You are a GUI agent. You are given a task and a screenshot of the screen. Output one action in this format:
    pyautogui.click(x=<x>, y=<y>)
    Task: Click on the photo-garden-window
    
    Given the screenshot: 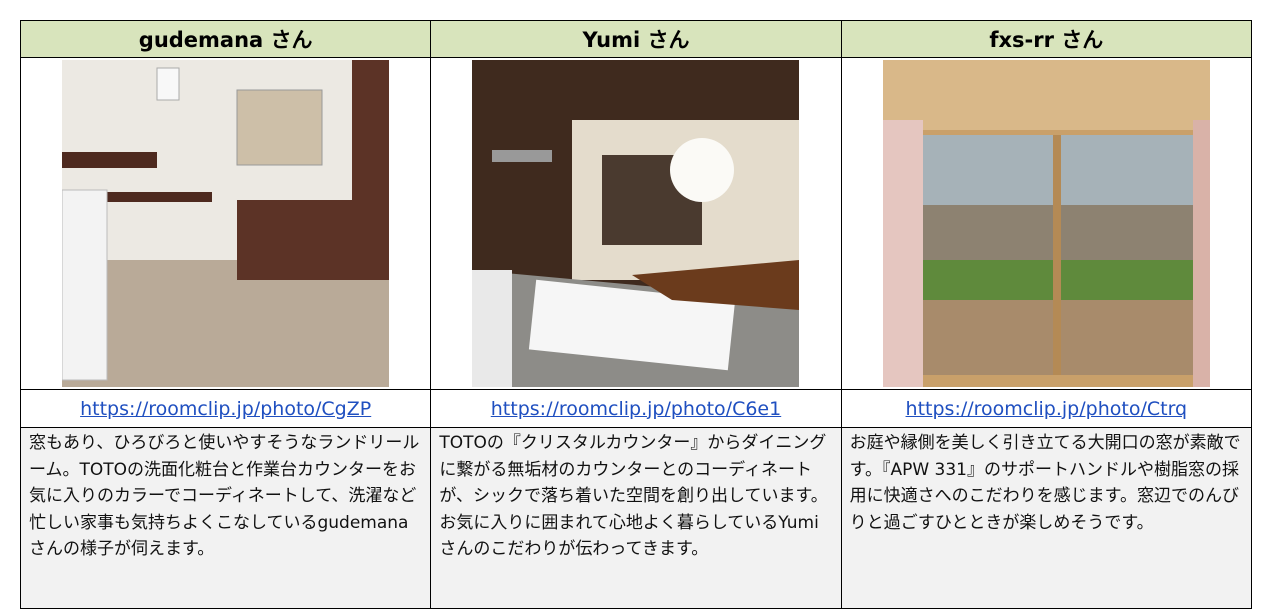 What is the action you would take?
    pyautogui.click(x=1046, y=223)
    